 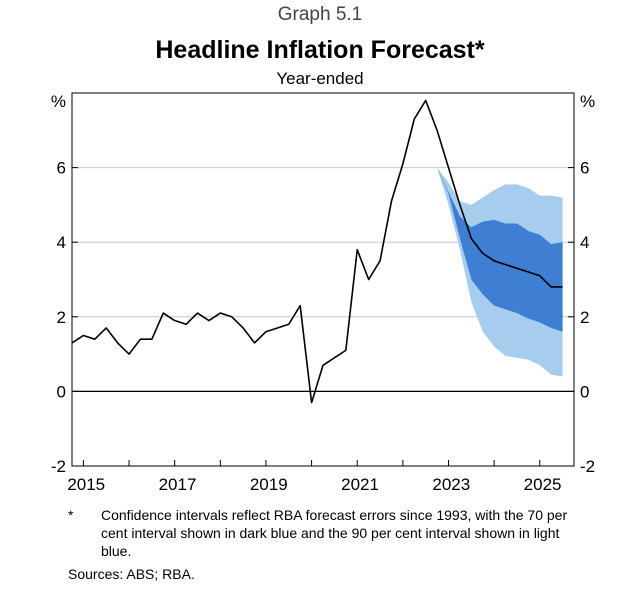 What do you see at coordinates (587, 466) in the screenshot?
I see `y-tick-label-right: -2` at bounding box center [587, 466].